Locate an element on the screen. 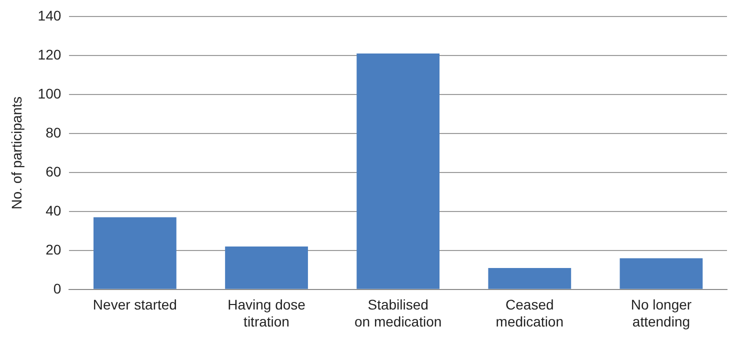 This screenshot has height=339, width=737. y-tick-label: 80 is located at coordinates (54, 132).